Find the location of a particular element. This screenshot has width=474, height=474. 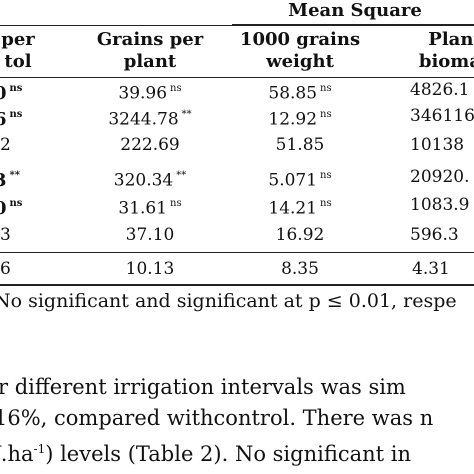

header-bottom-rule is located at coordinates (237, 77).